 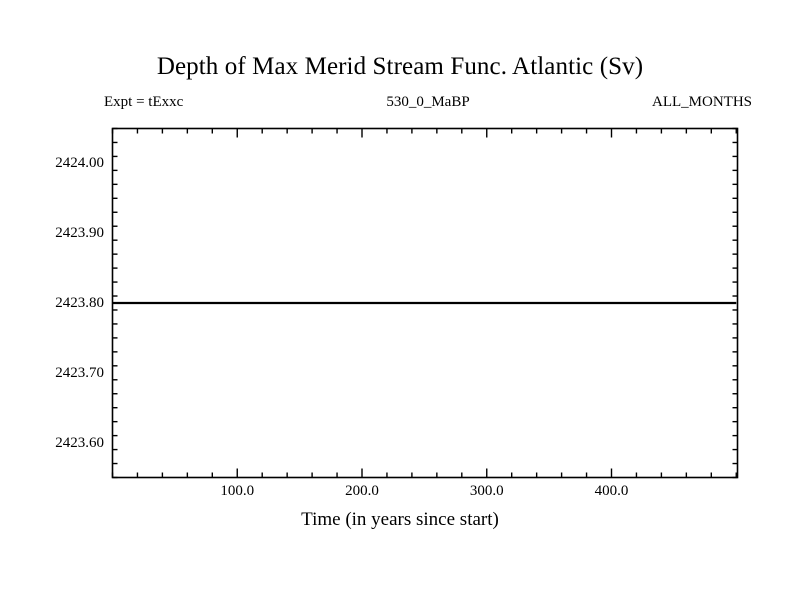 What do you see at coordinates (79, 303) in the screenshot?
I see `y-tick-label: 2423.80` at bounding box center [79, 303].